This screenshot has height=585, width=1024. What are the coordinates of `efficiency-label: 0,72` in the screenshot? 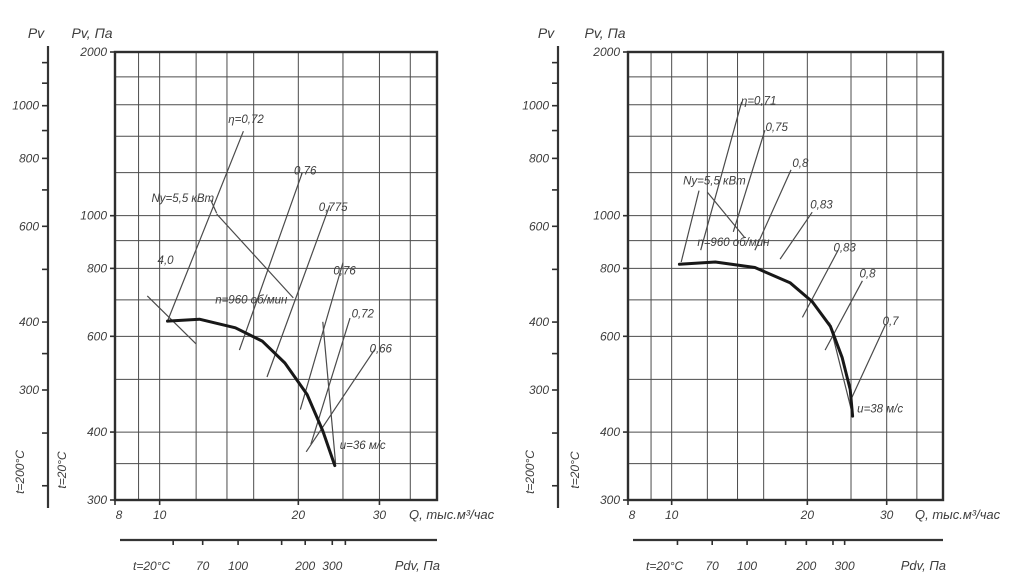 It's located at (363, 314).